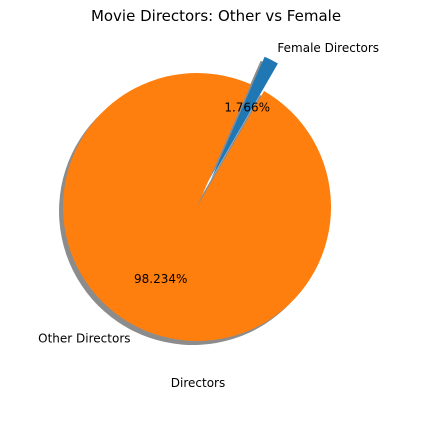 The width and height of the screenshot is (432, 432). I want to click on chart-title: Movie Directors: Other vs Female, so click(216, 16).